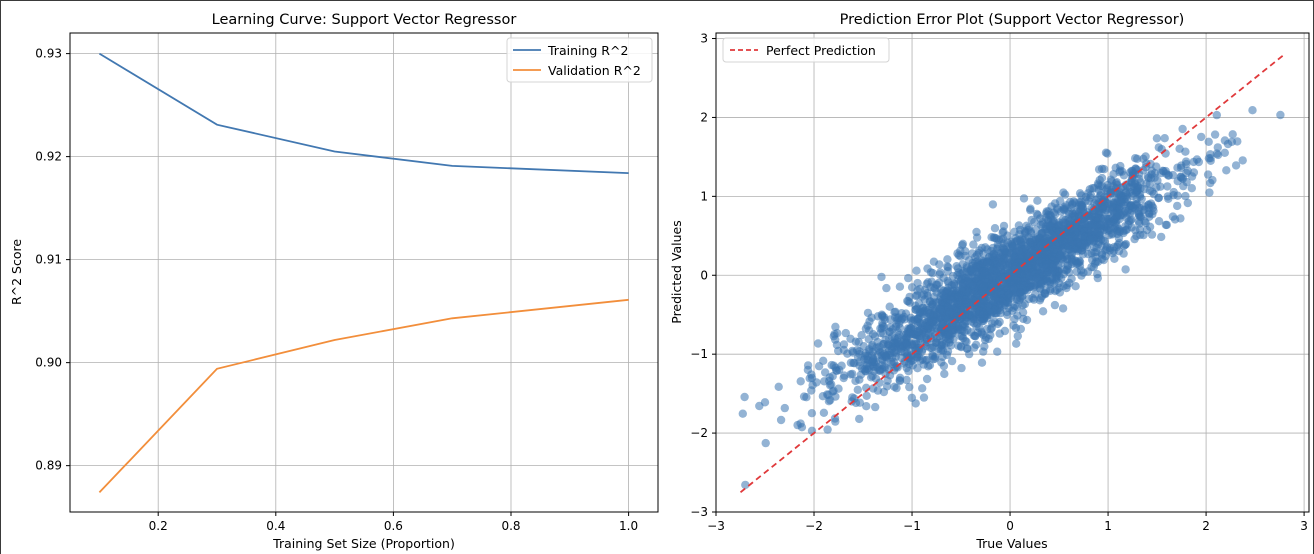 The image size is (1314, 554). What do you see at coordinates (699, 512) in the screenshot?
I see `pe-ytick-label: −3` at bounding box center [699, 512].